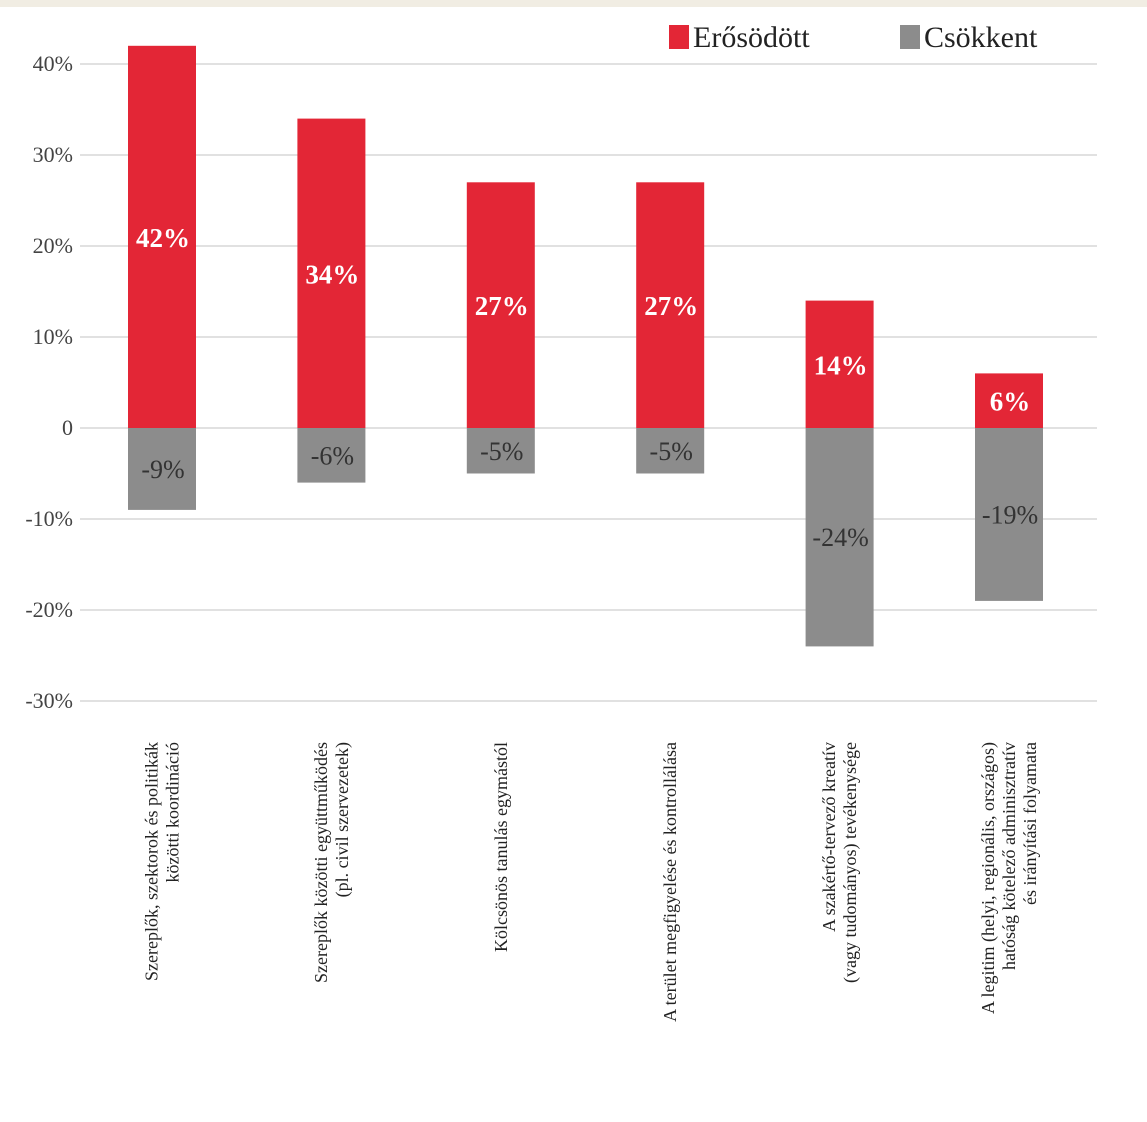 The height and width of the screenshot is (1122, 1147). I want to click on y-tick-label: -10%, so click(49, 518).